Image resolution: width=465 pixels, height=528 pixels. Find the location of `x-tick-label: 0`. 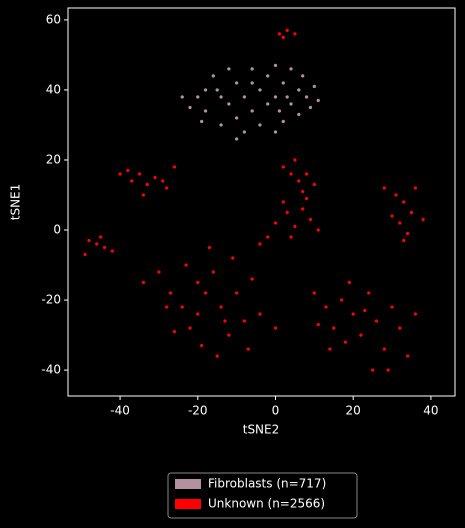

x-tick-label: 0 is located at coordinates (276, 411).